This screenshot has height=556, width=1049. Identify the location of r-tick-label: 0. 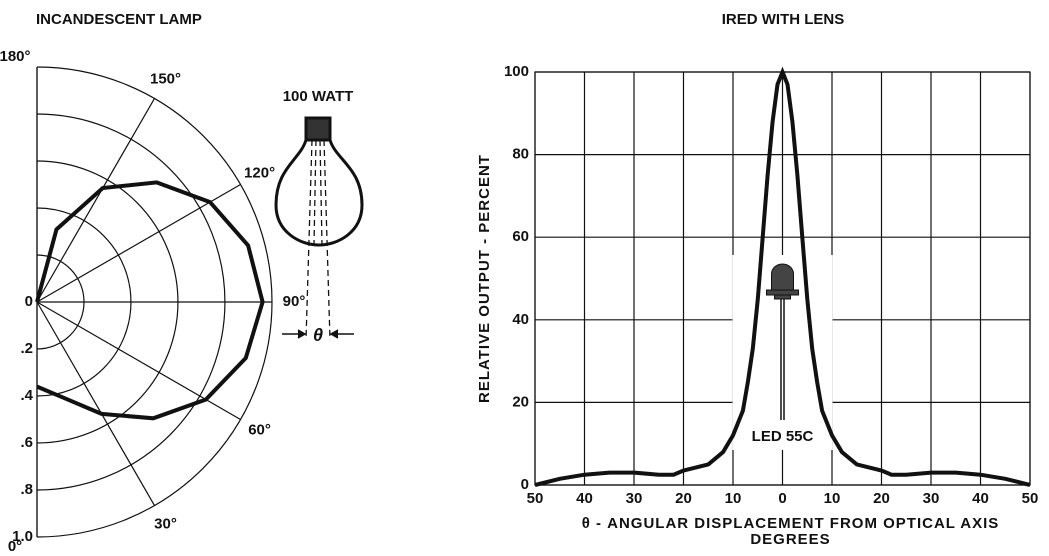
(29, 301).